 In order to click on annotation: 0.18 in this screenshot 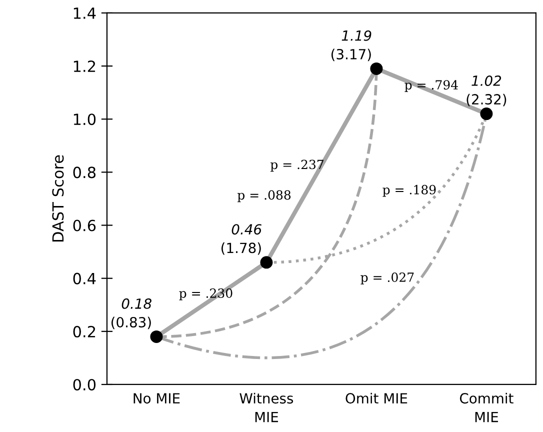, I will do `click(137, 303)`.